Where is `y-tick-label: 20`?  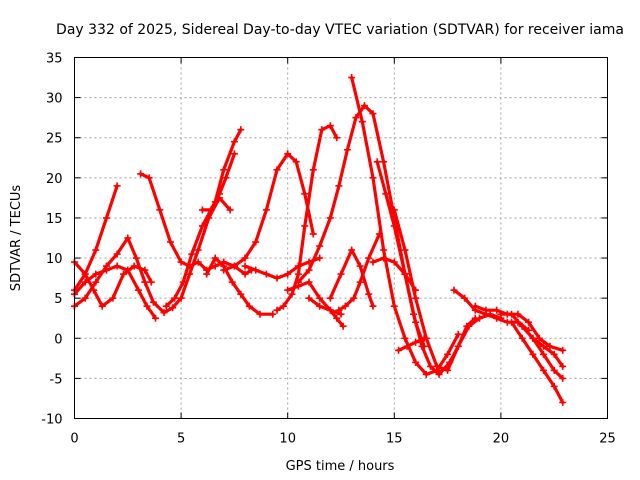
y-tick-label: 20 is located at coordinates (54, 179).